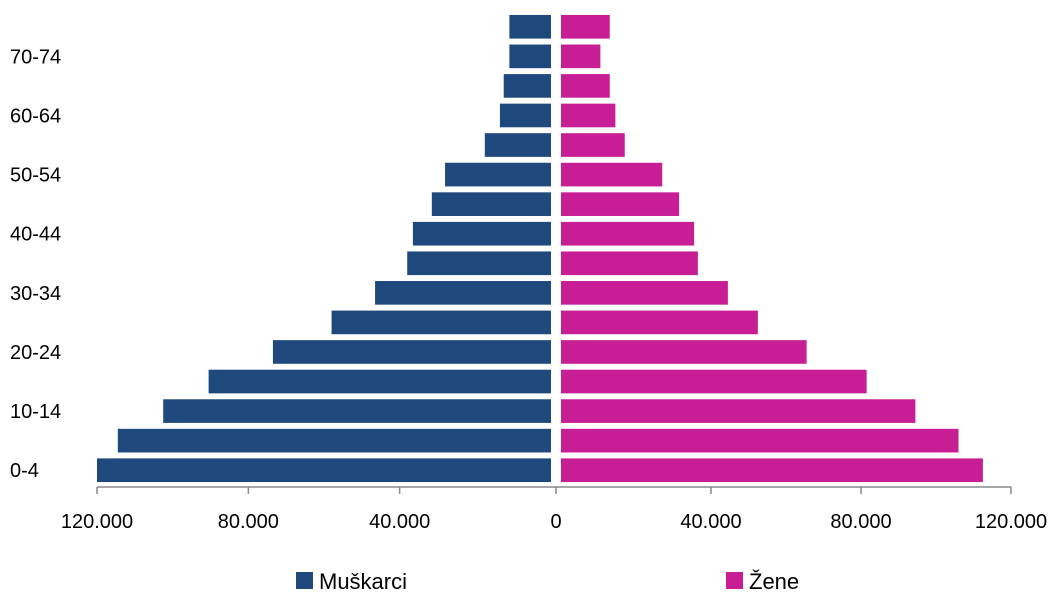  Describe the element at coordinates (554, 510) in the screenshot. I see `x-axis-ticks: 120.000 80.000 40.000 0 40.000 80.000 120.000` at that location.